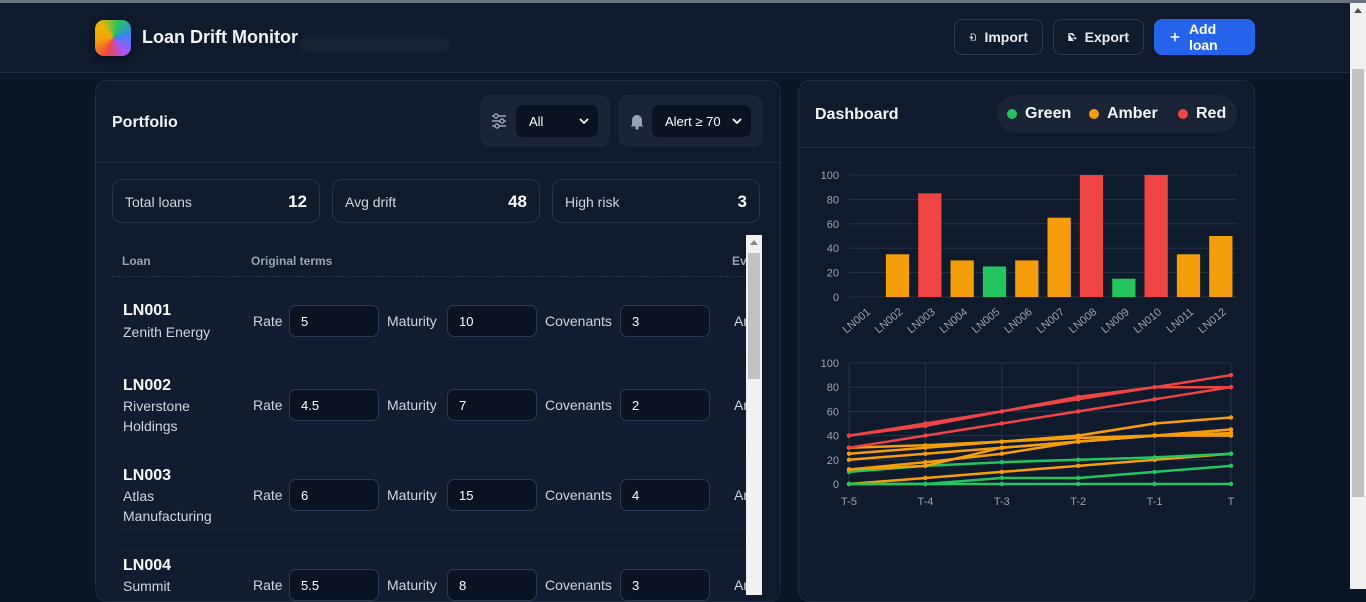 The image size is (1366, 602). I want to click on dashboard-title: Dashboard, so click(857, 114).